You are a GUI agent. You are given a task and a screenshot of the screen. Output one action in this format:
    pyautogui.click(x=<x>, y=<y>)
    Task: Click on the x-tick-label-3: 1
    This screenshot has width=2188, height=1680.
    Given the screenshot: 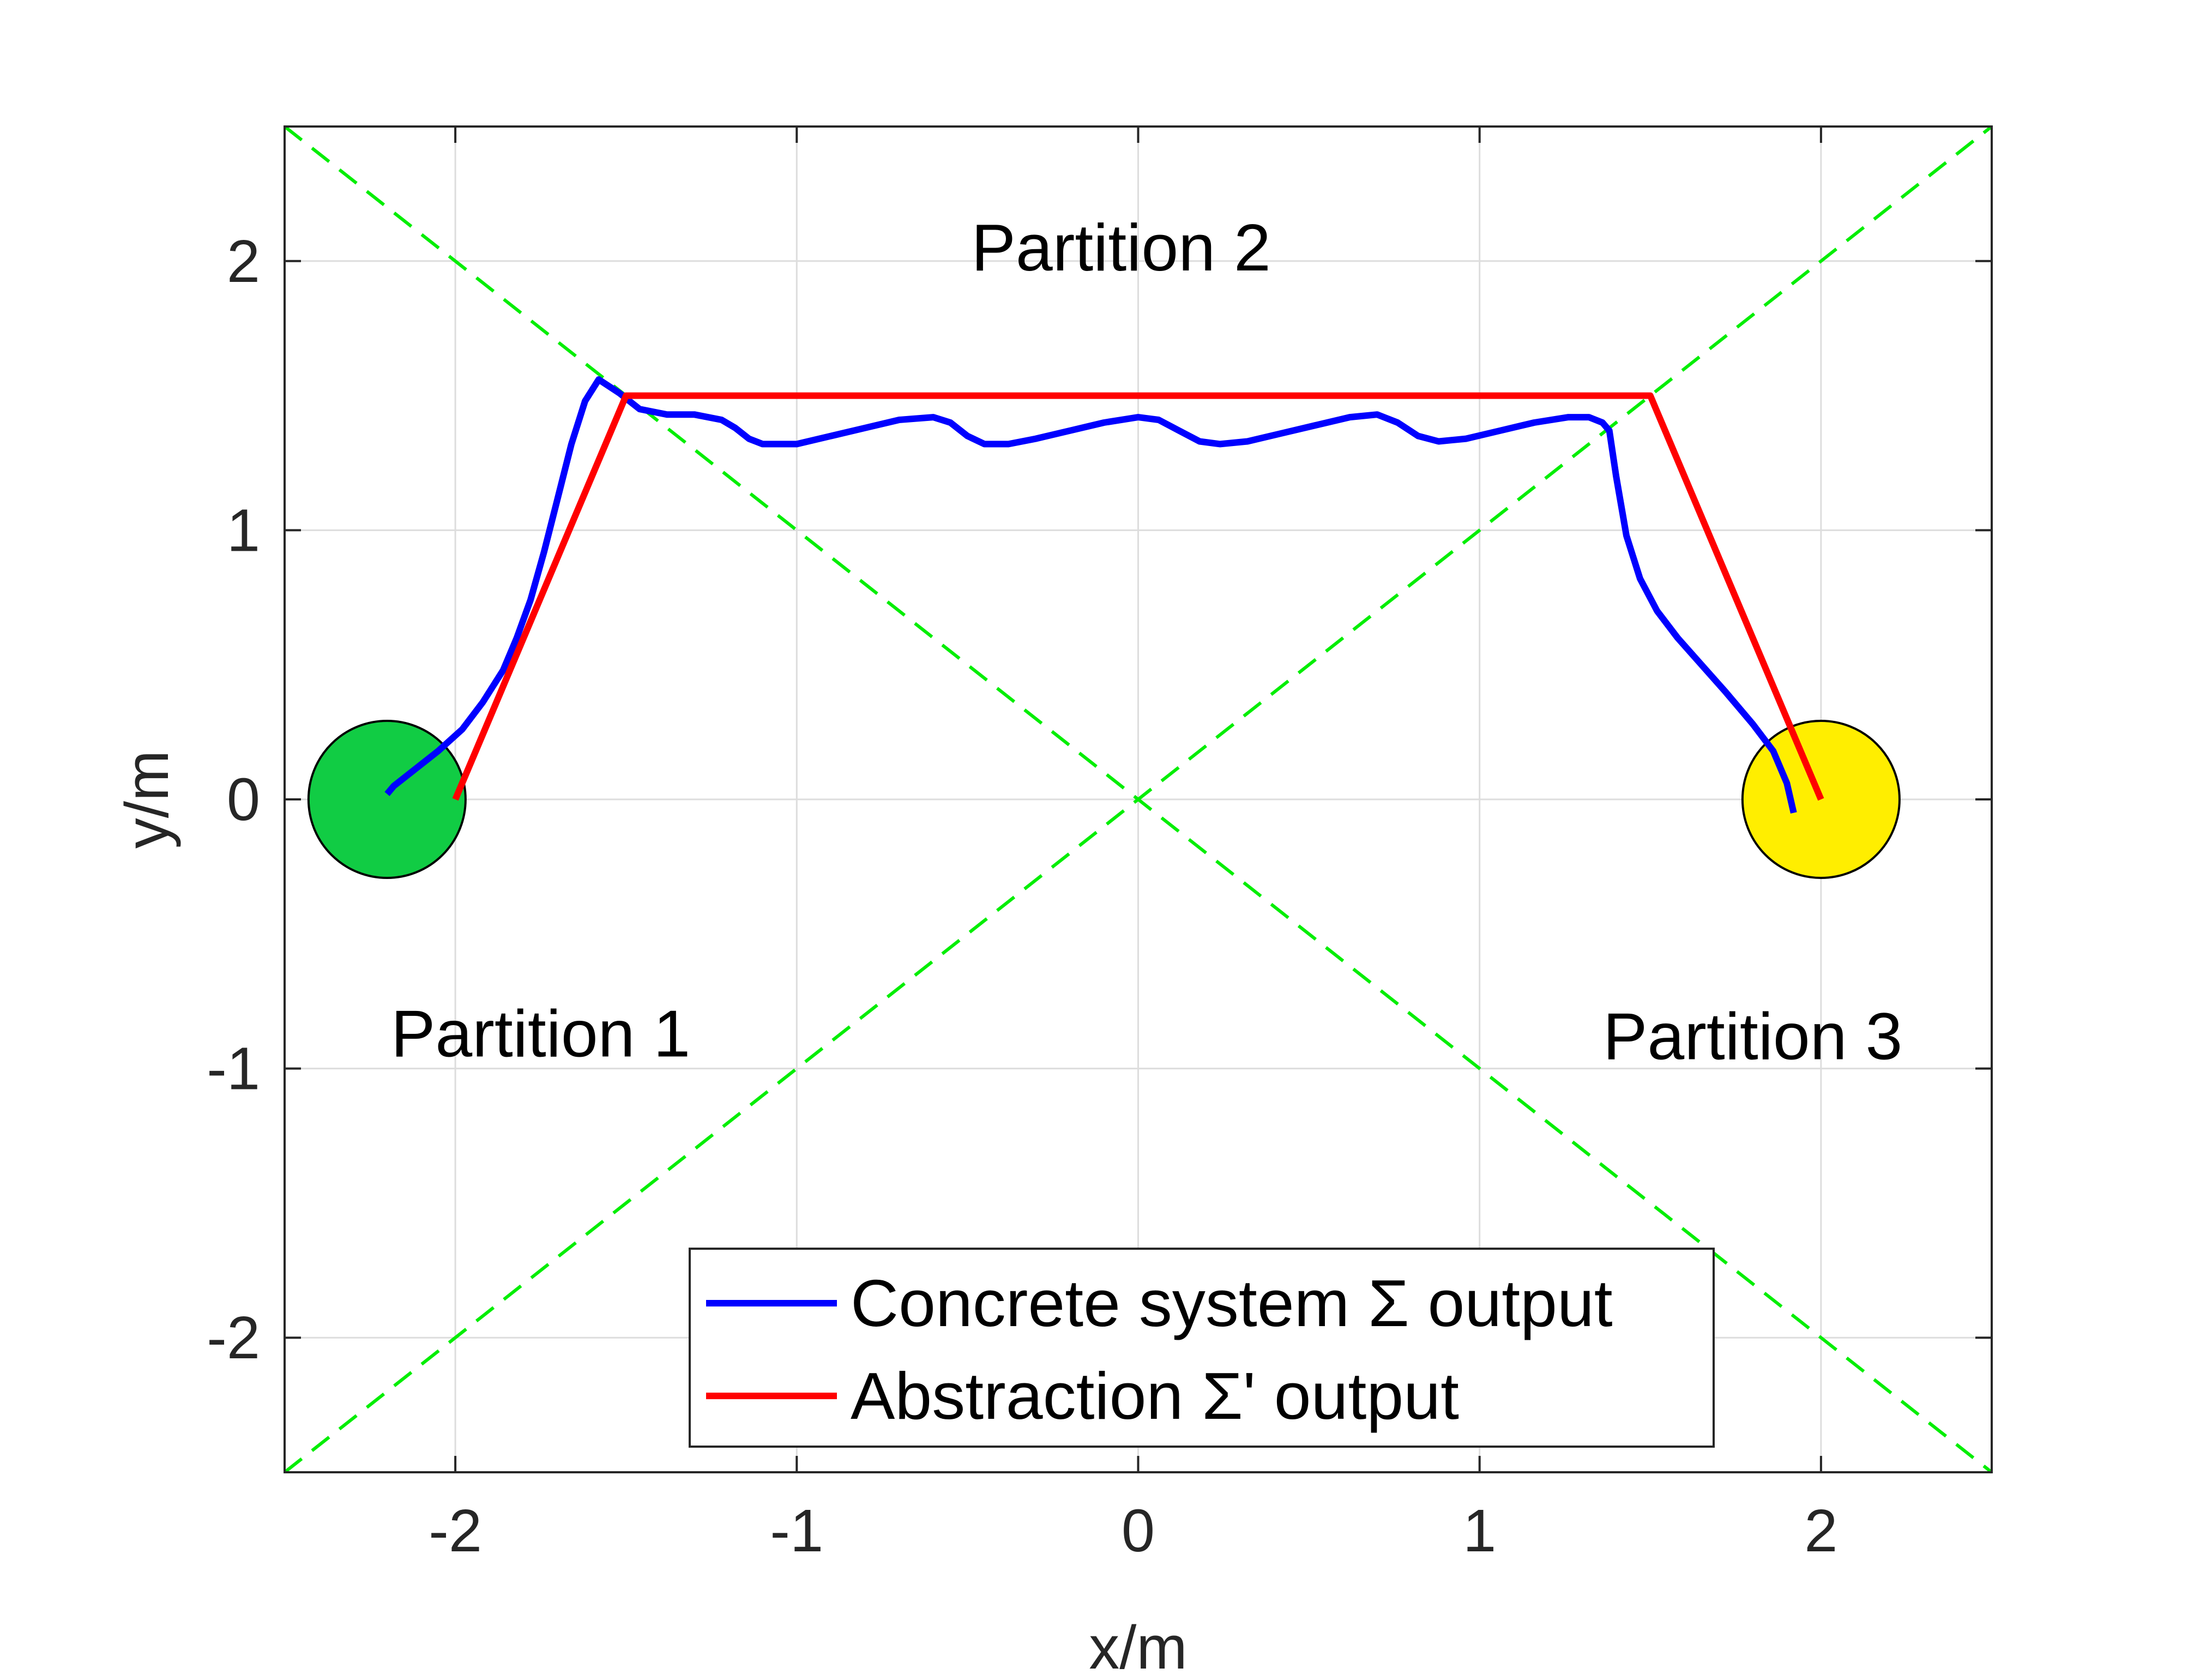 What is the action you would take?
    pyautogui.click(x=1479, y=1530)
    